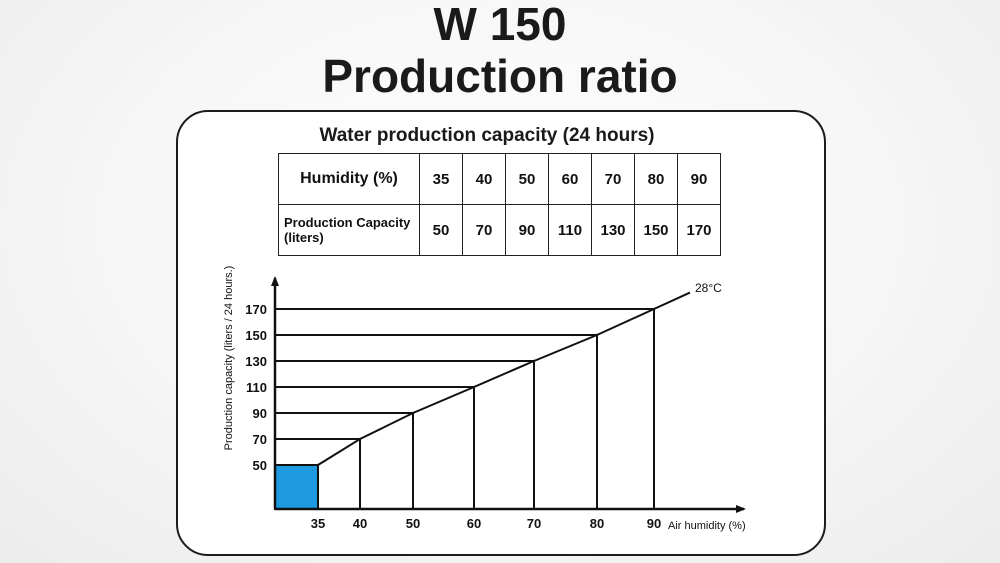 This screenshot has height=563, width=1000. I want to click on capacity-row-header: Production Capacity (liters), so click(349, 230).